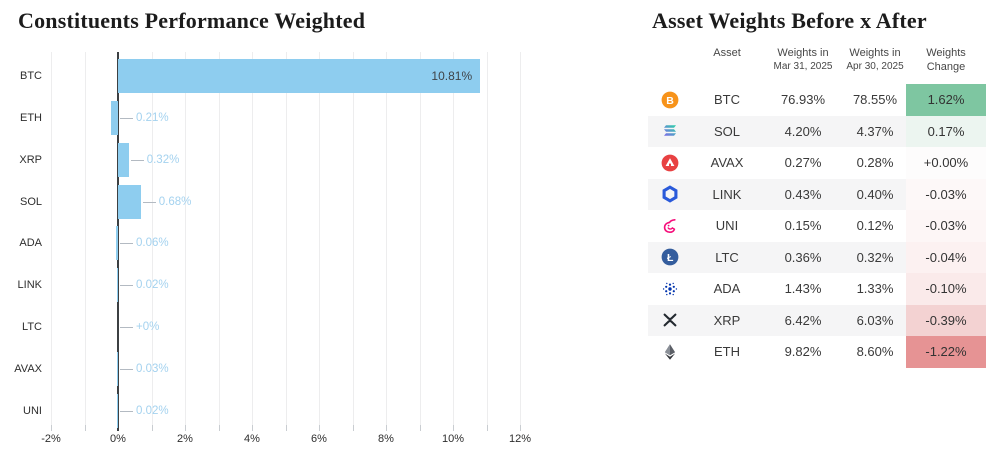 This screenshot has width=1002, height=466. I want to click on svg-text: B, so click(670, 101).